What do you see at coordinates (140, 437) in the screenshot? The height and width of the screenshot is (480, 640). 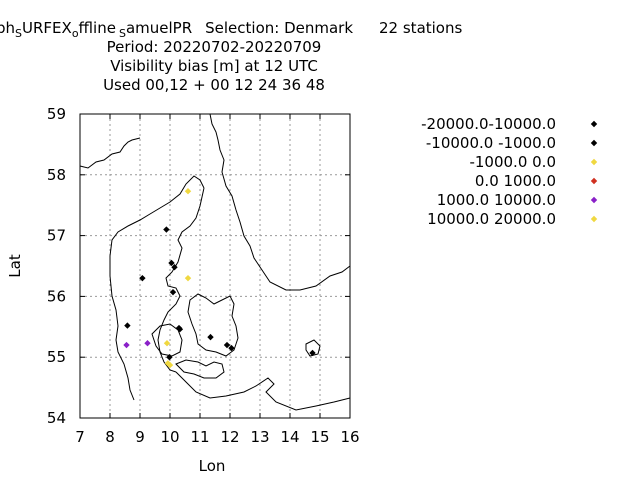 I see `x-tick-label: 9` at bounding box center [140, 437].